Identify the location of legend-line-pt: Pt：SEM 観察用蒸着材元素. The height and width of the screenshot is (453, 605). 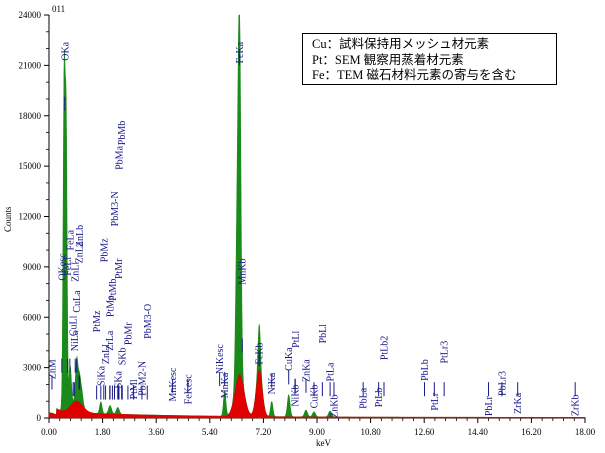
(388, 59).